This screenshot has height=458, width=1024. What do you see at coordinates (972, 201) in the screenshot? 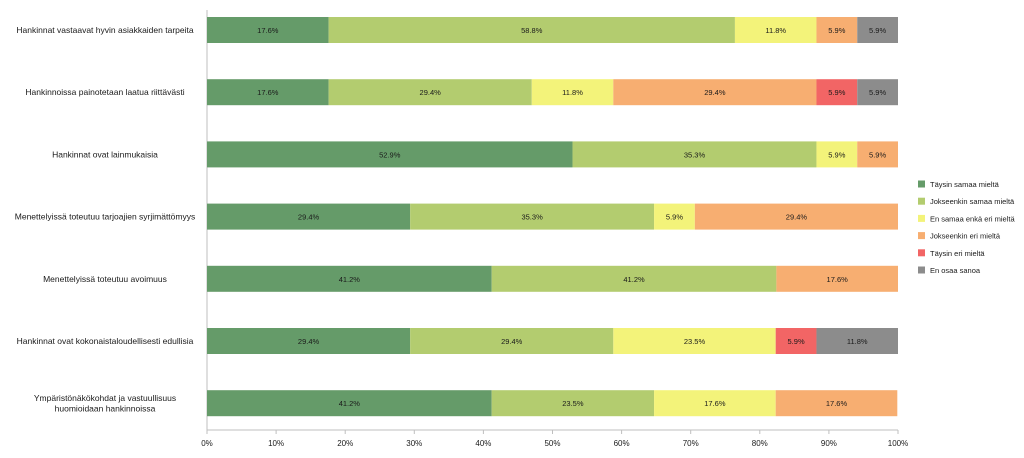
I see `legend-label: Jokseenkin samaa mieltä` at bounding box center [972, 201].